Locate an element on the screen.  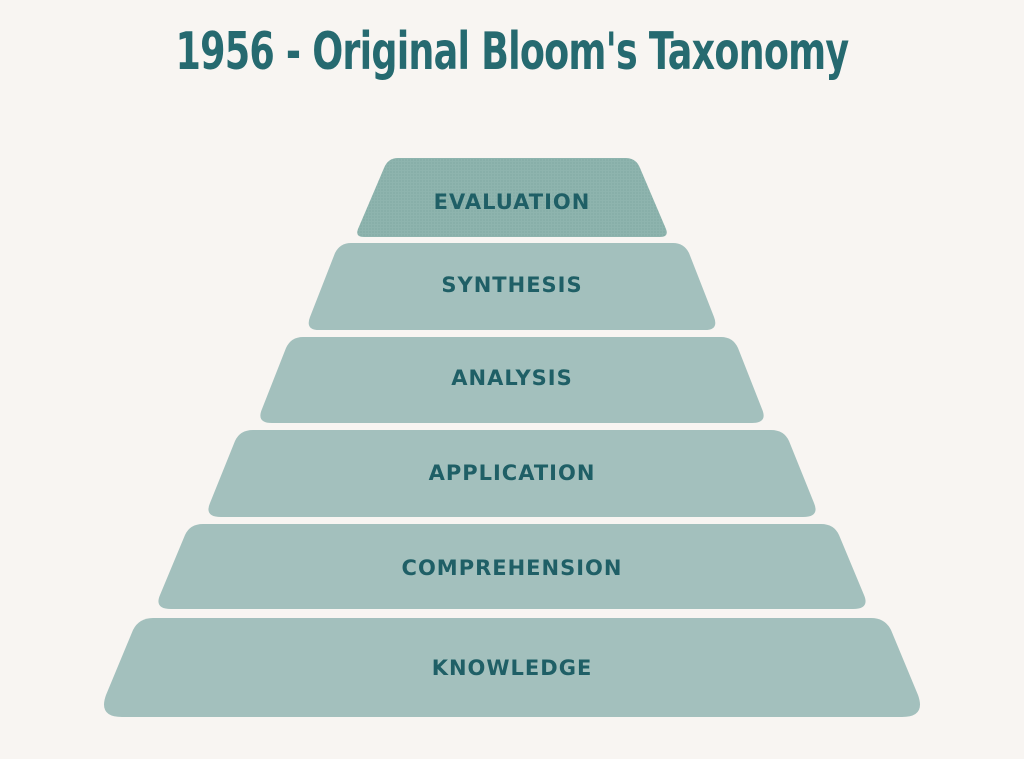
pyramid-tier-comprehension: COMPREHENSION is located at coordinates (512, 566).